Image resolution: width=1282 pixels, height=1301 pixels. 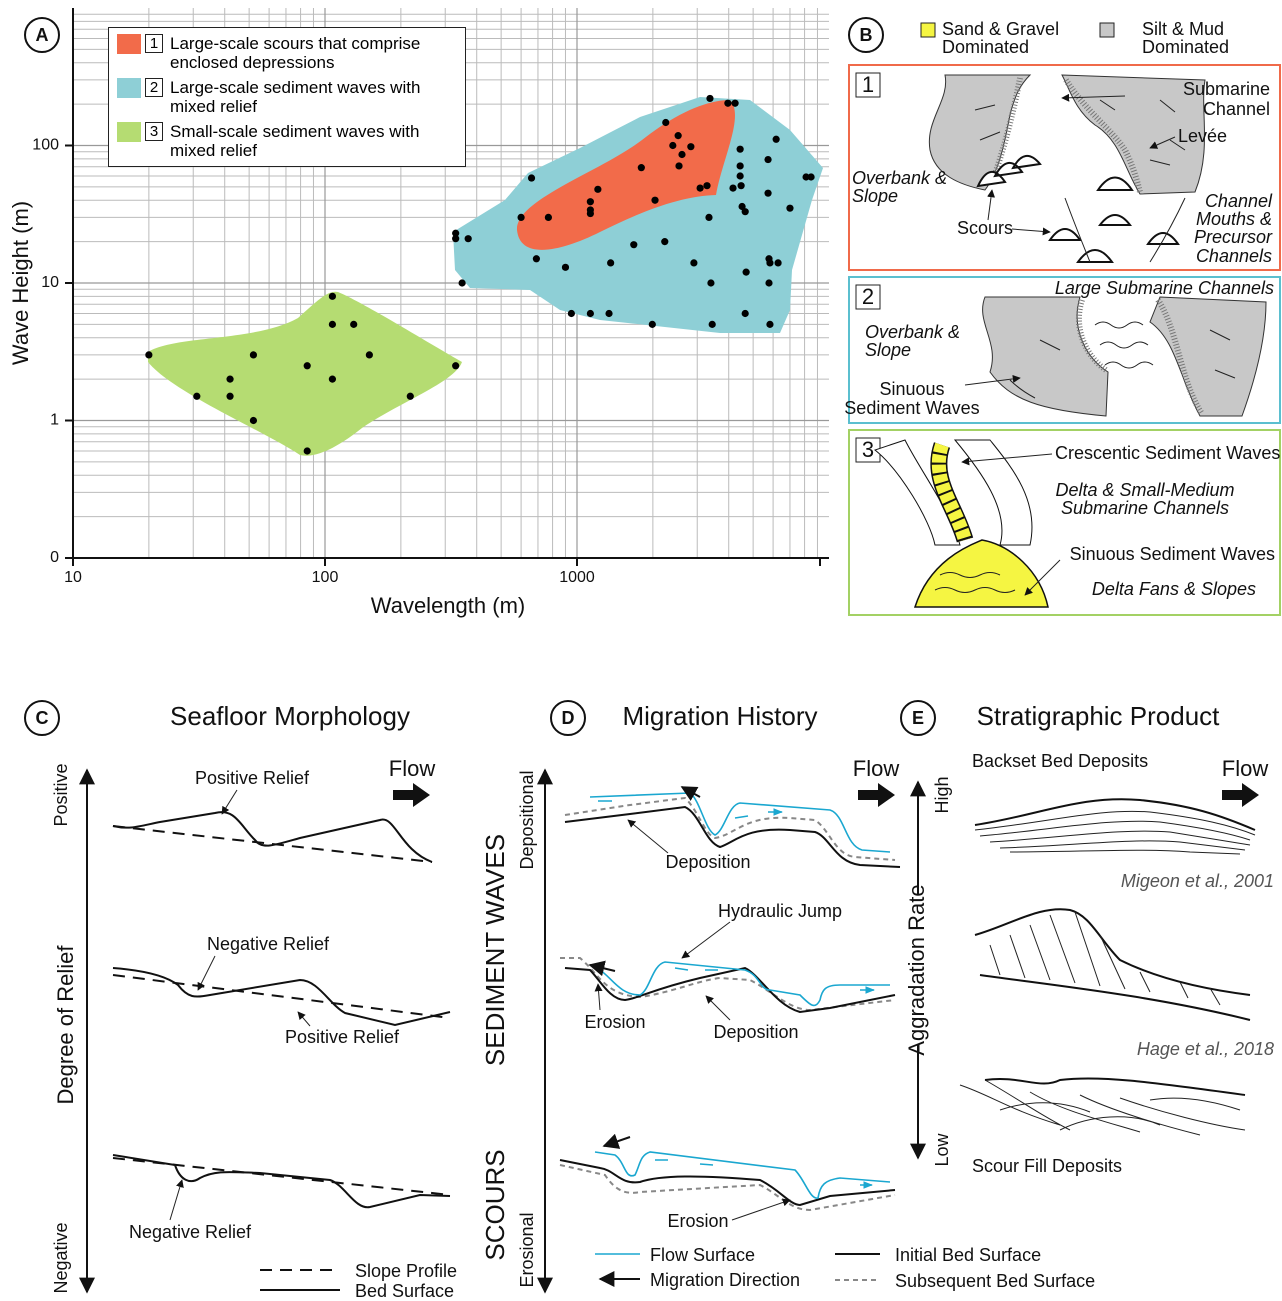 I want to click on panel-label: B, so click(x=866, y=35).